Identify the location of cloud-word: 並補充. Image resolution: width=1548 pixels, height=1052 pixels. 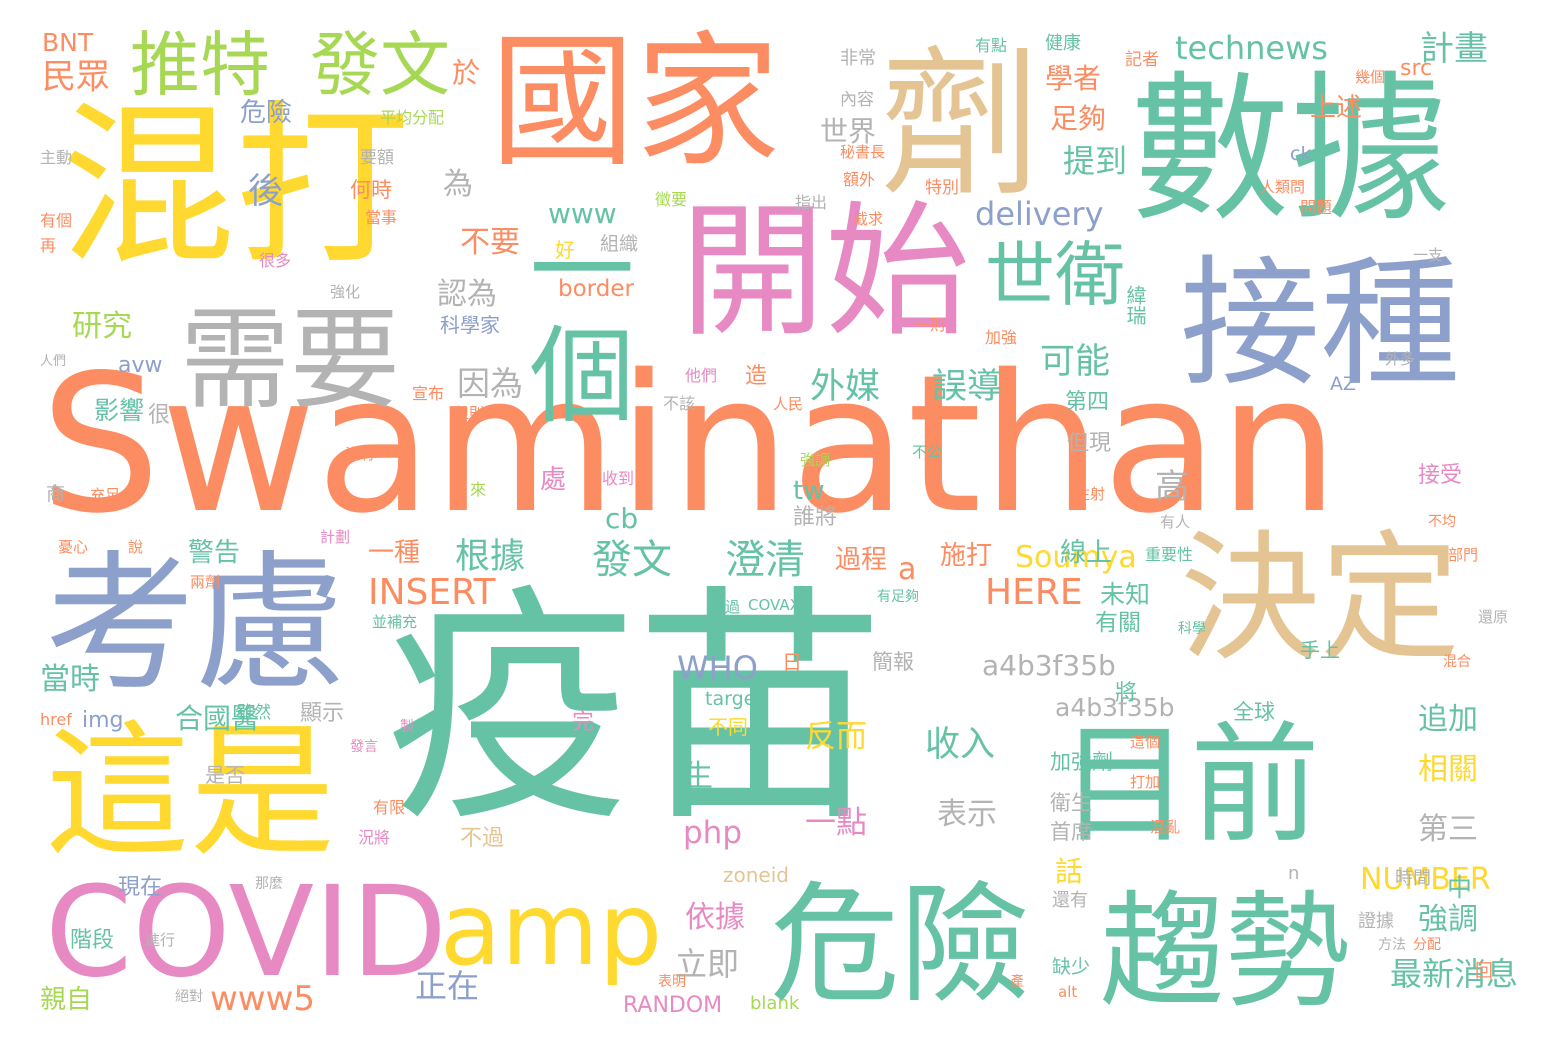
(395, 622).